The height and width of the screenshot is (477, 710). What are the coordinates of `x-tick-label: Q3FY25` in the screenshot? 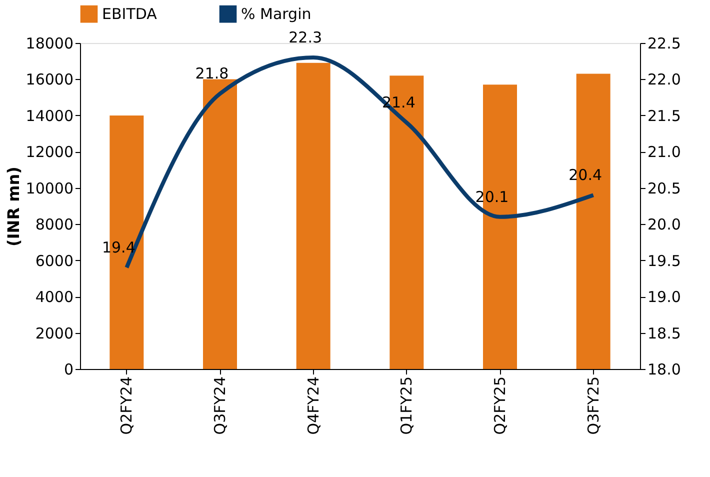 It's located at (593, 405).